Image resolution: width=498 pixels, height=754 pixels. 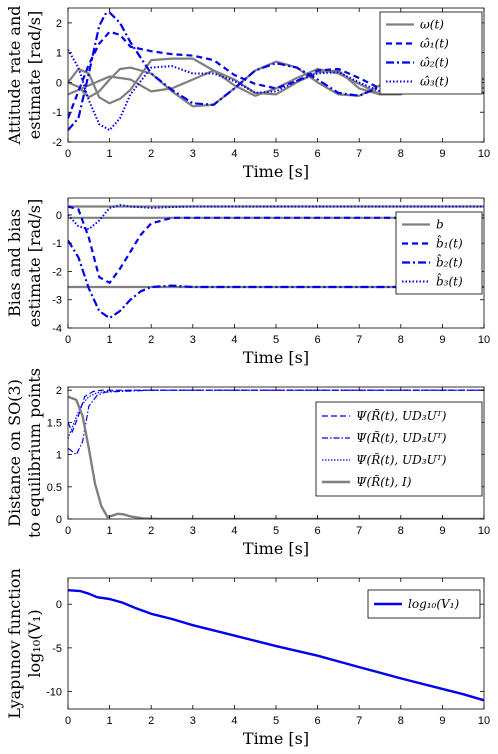 What do you see at coordinates (434, 82) in the screenshot?
I see `legend-label: ω̂₃(t)` at bounding box center [434, 82].